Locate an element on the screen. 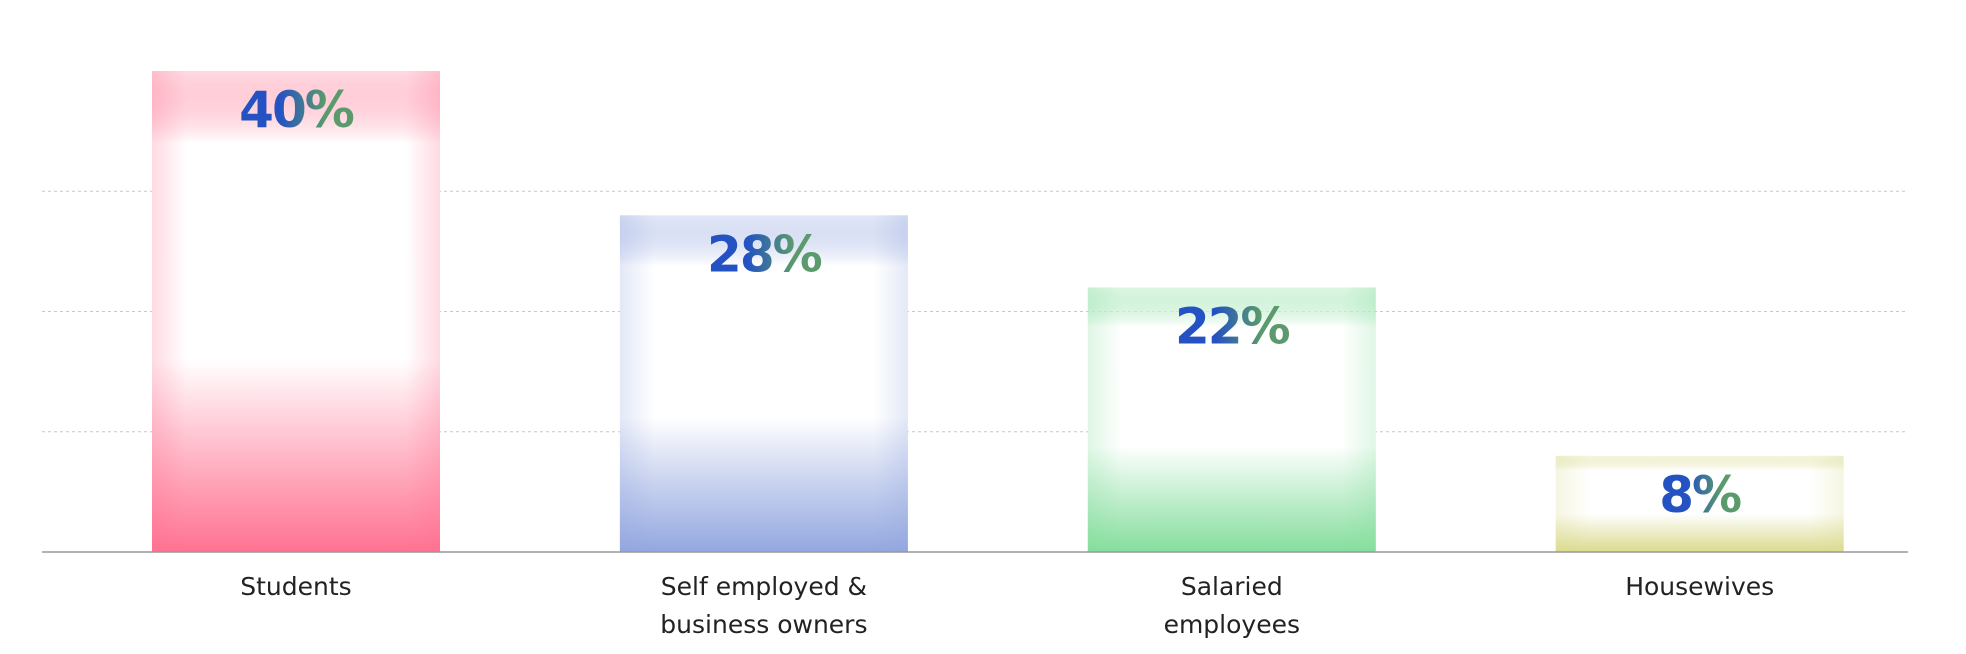 The height and width of the screenshot is (654, 1966). value-label: 22% is located at coordinates (1232, 326).